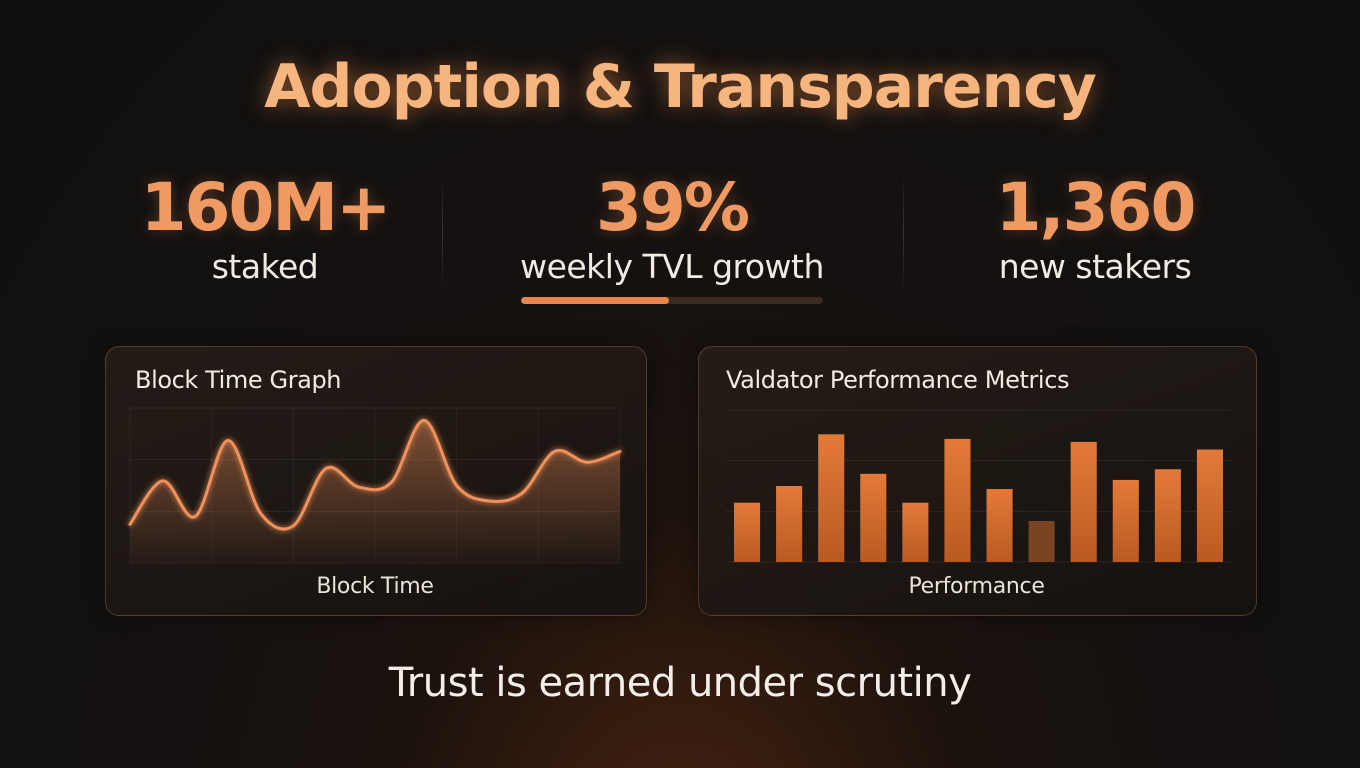 The image size is (1360, 768). I want to click on stat-divider-right, so click(903, 232).